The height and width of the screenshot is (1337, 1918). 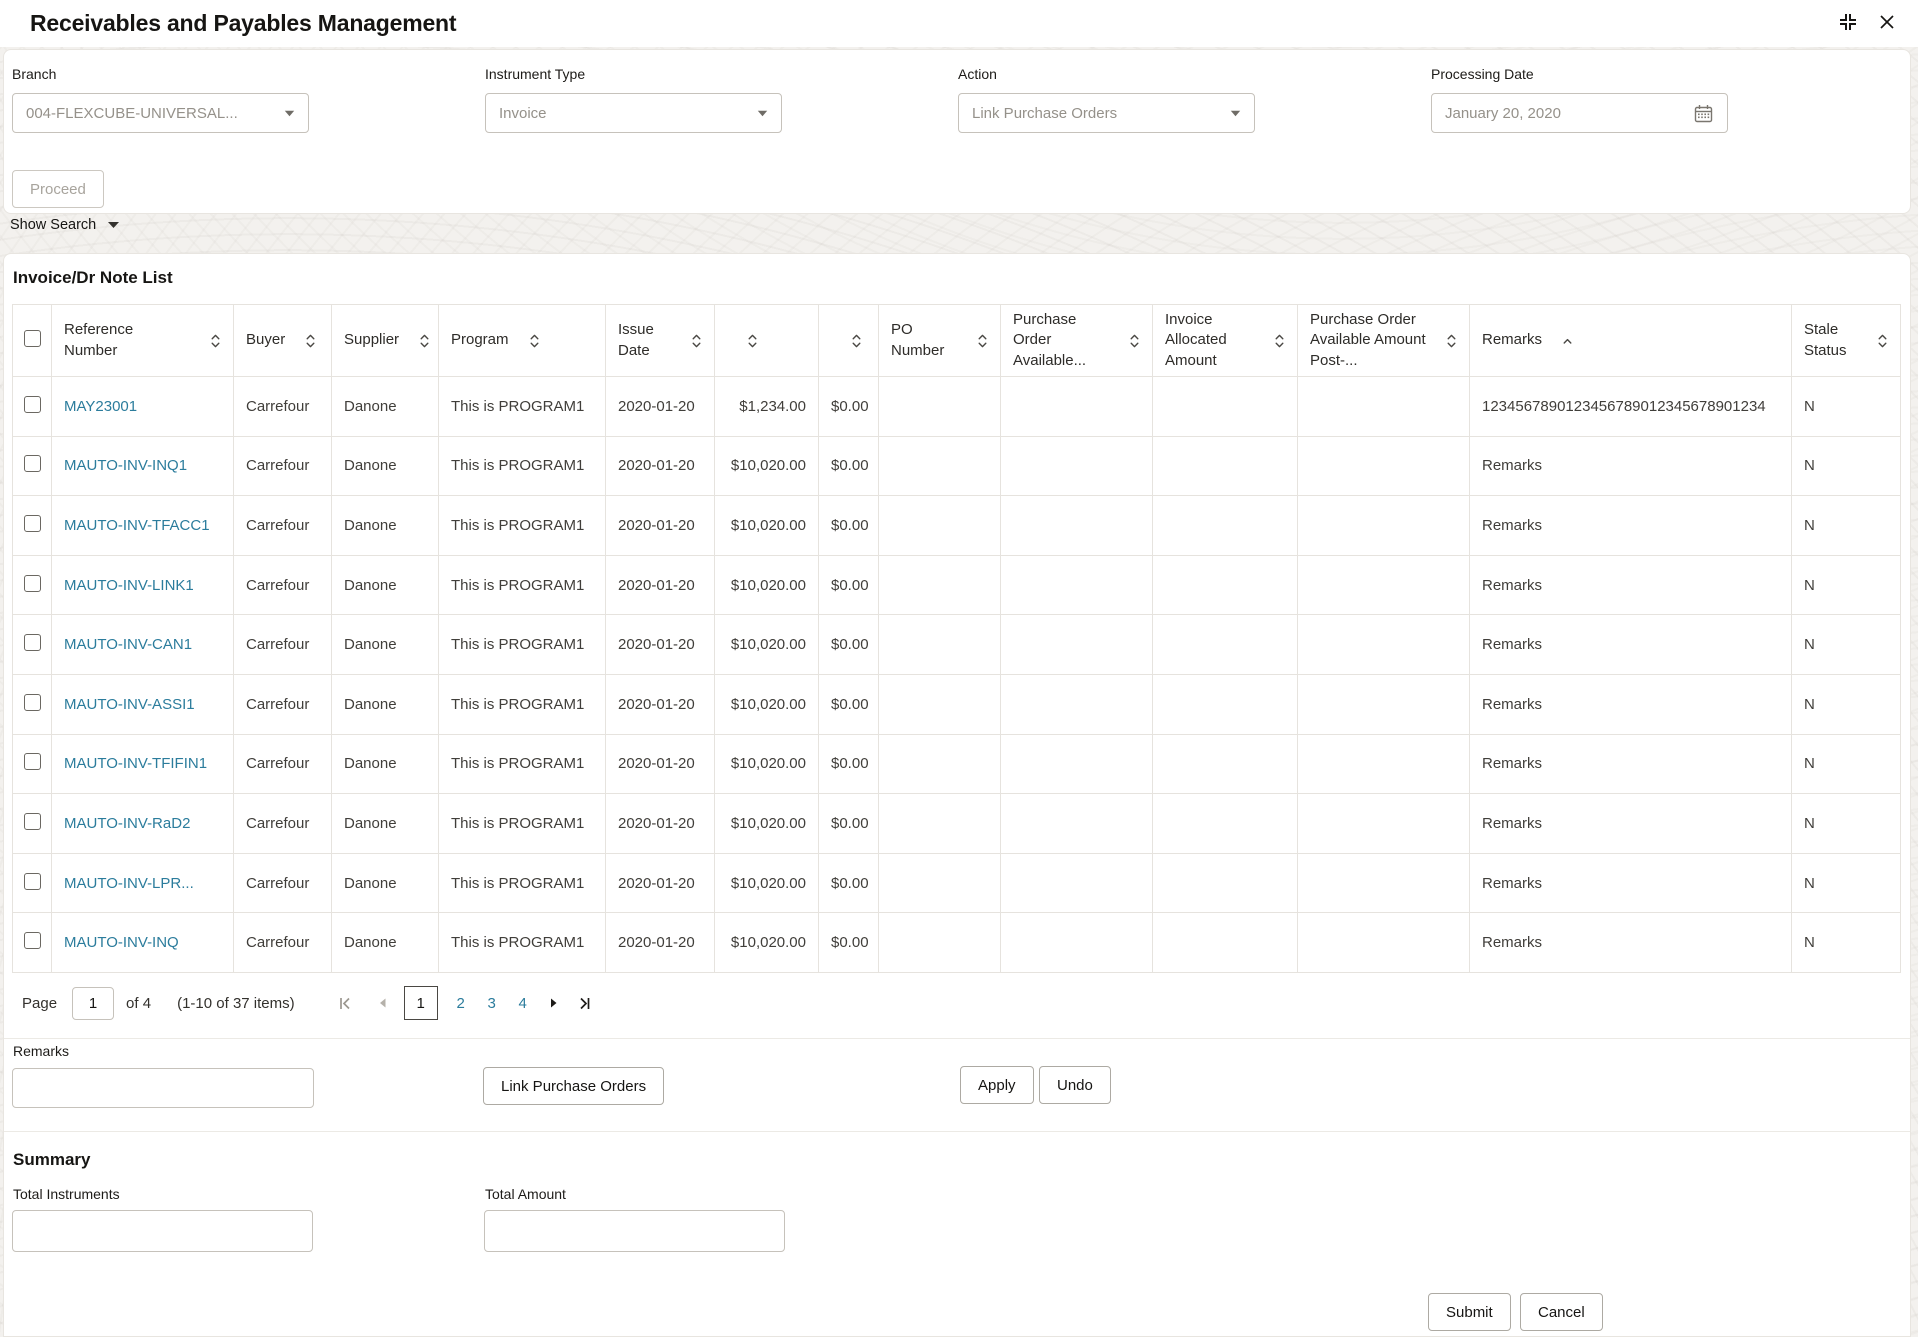 I want to click on page-link-4: 4, so click(x=522, y=1003).